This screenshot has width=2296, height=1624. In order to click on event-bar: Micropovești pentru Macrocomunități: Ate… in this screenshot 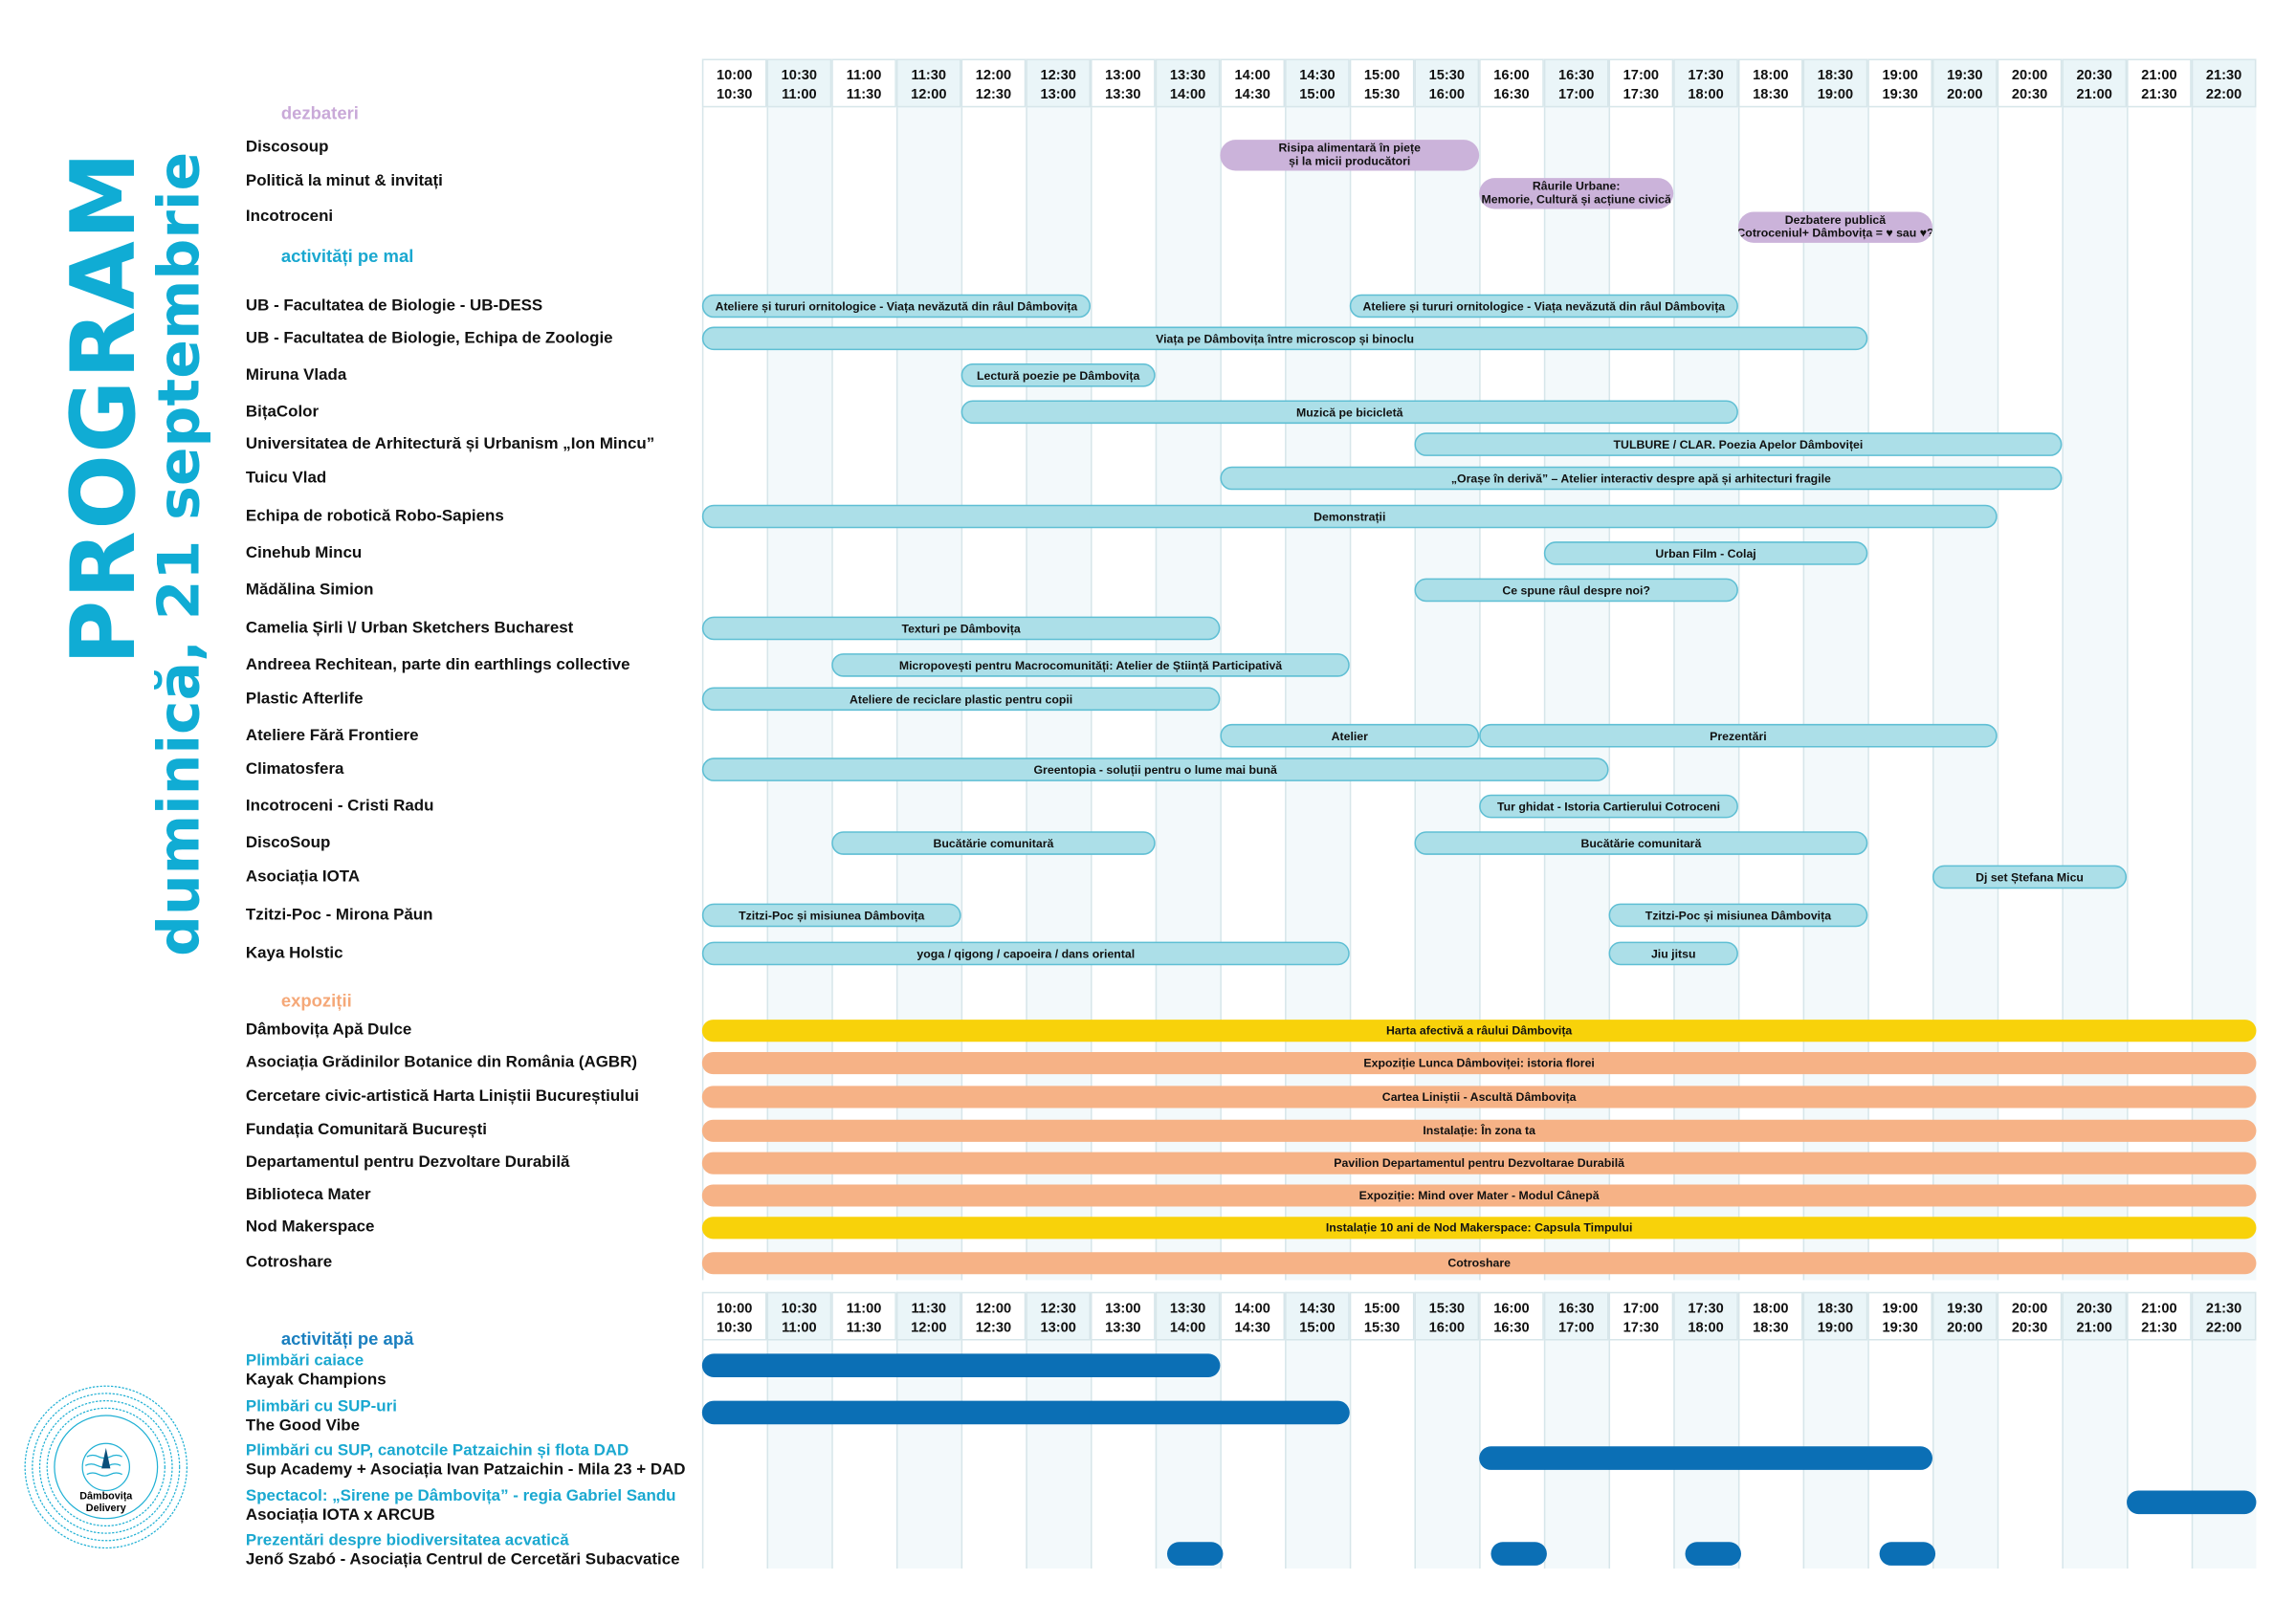, I will do `click(1090, 665)`.